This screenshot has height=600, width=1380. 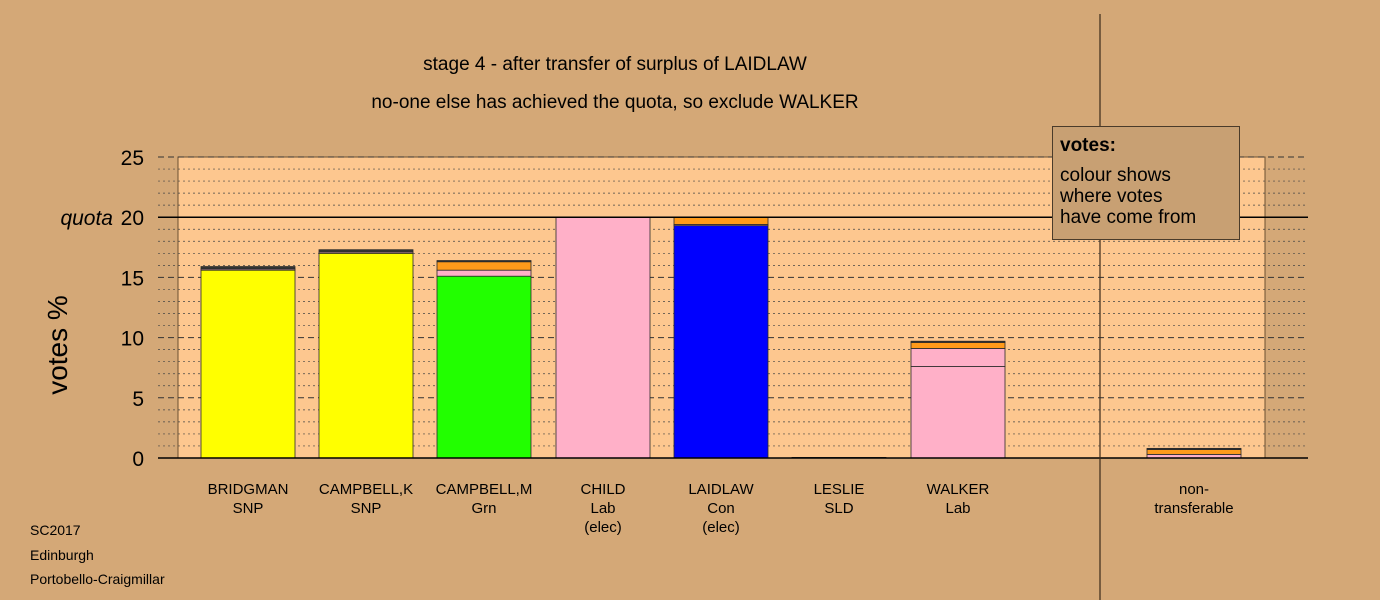 What do you see at coordinates (603, 489) in the screenshot?
I see `x-tick-label-line: CHILD` at bounding box center [603, 489].